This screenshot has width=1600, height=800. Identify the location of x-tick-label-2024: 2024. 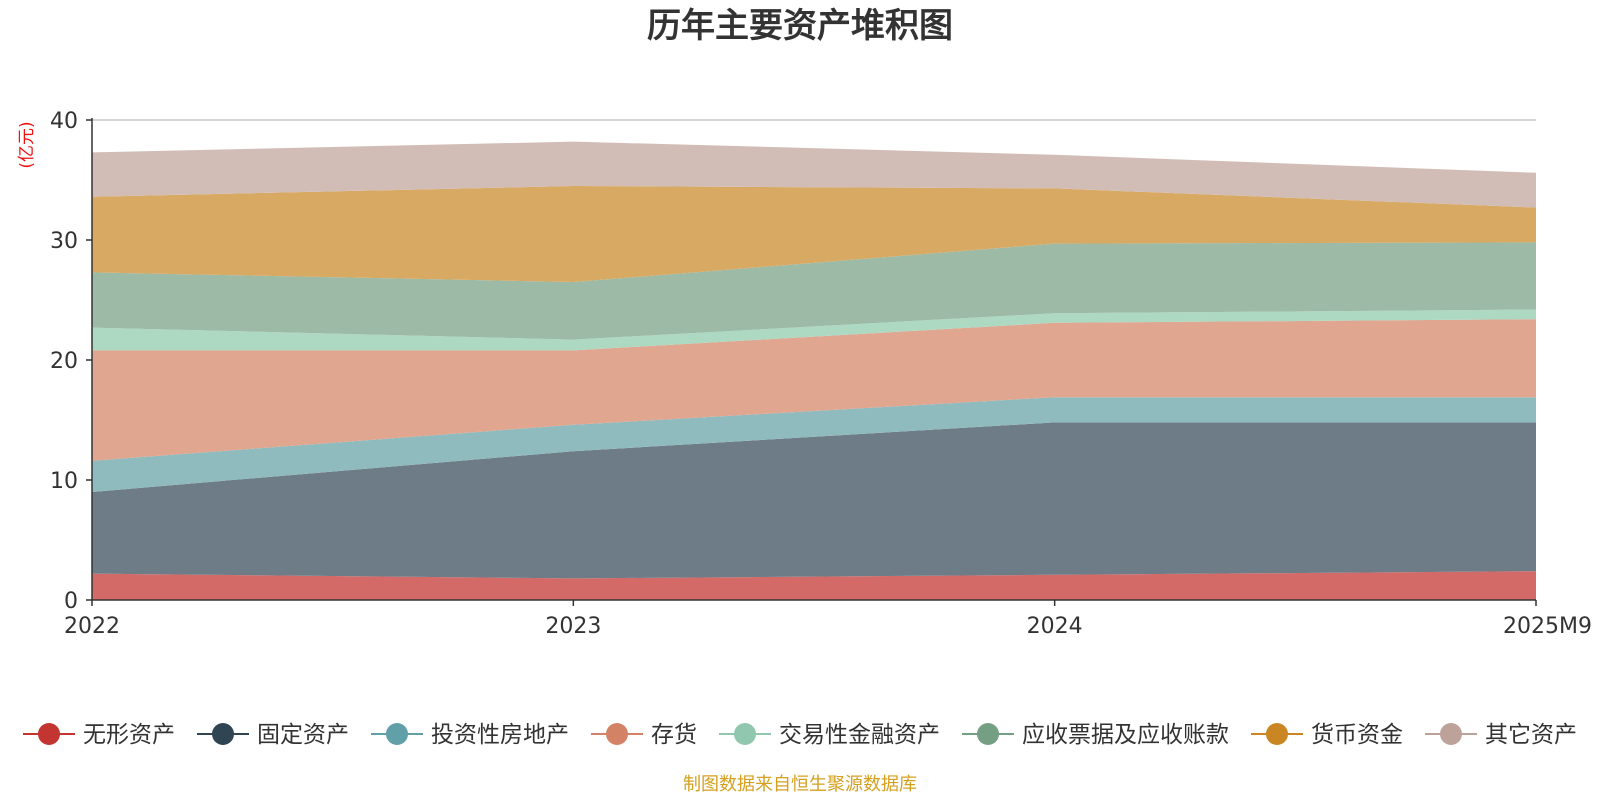
(1055, 626).